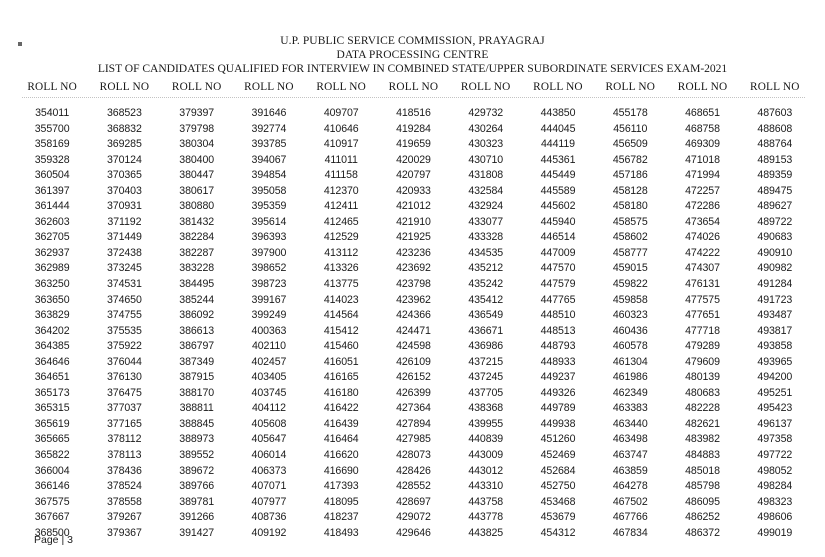 Image resolution: width=825 pixels, height=557 pixels. Describe the element at coordinates (486, 221) in the screenshot. I see `roll-number-cell: 433077` at that location.